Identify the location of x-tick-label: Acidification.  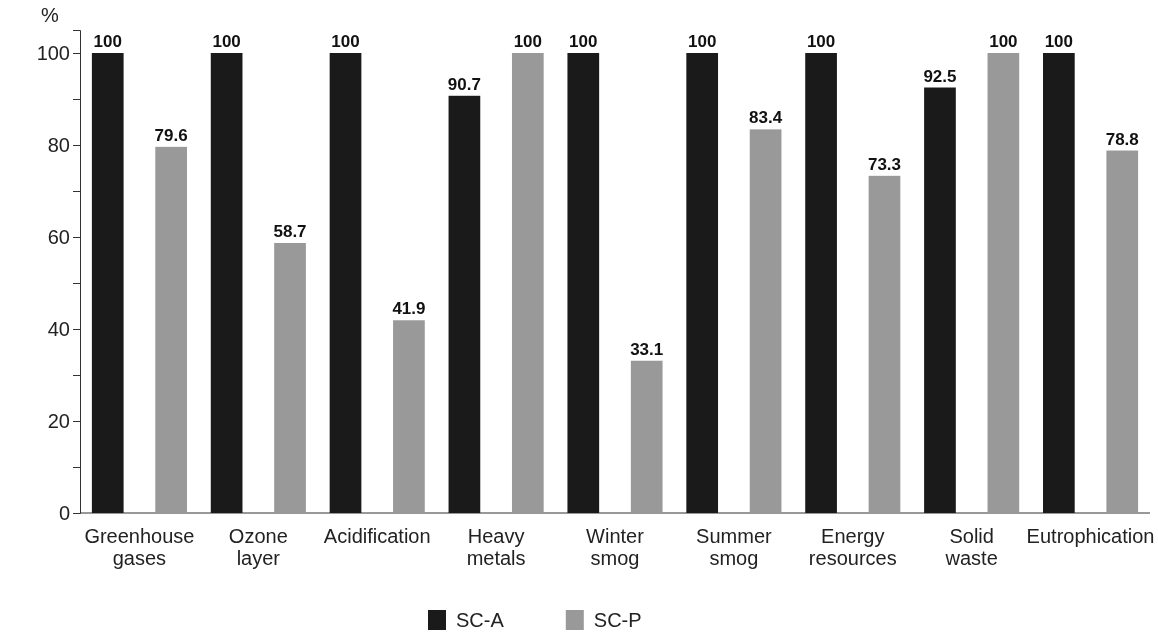
(377, 536).